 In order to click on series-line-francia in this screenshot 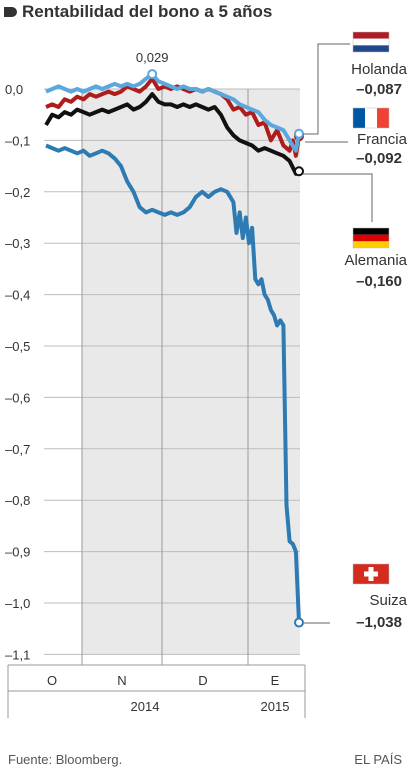, I will do `click(173, 117)`.